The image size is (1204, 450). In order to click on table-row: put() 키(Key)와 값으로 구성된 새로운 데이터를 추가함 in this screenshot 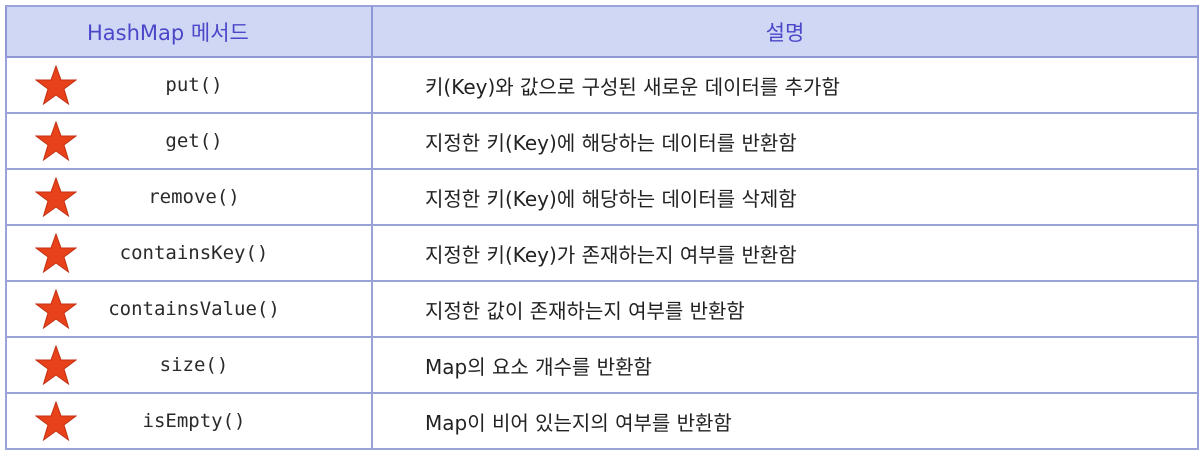, I will do `click(602, 85)`.